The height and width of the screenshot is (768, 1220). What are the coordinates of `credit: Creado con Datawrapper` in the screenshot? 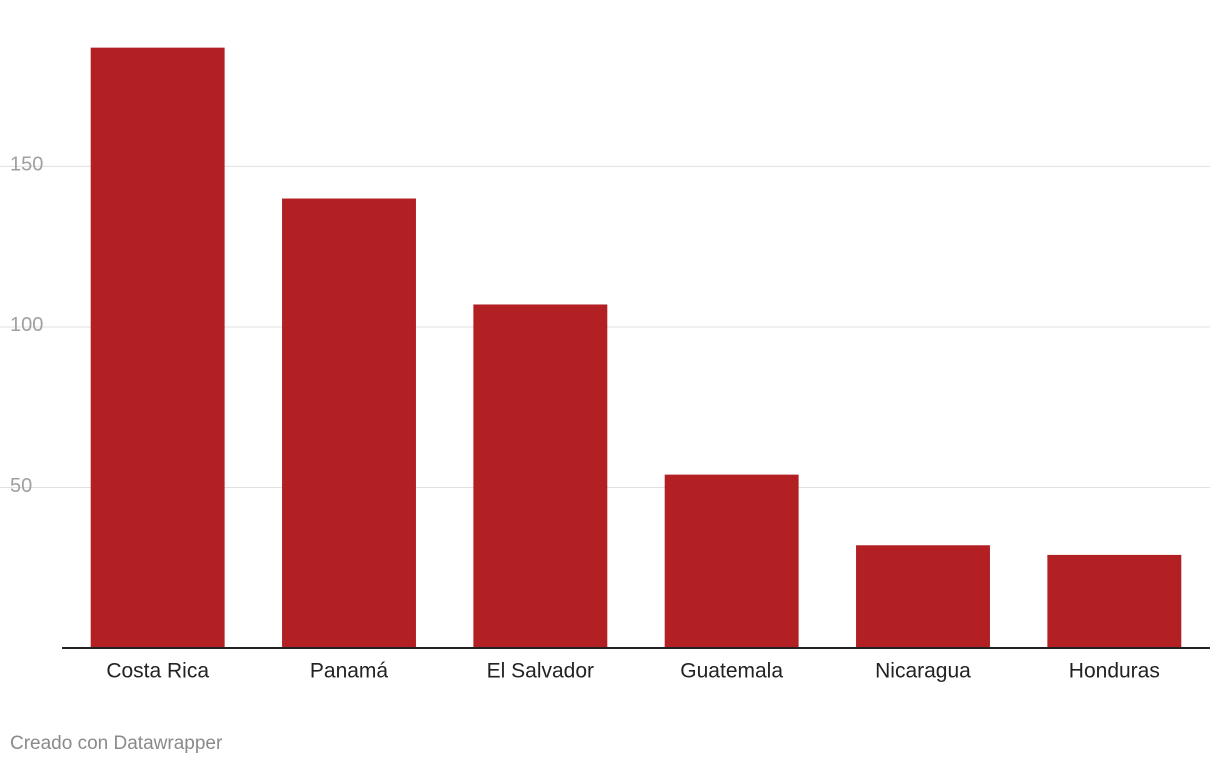 It's located at (116, 743).